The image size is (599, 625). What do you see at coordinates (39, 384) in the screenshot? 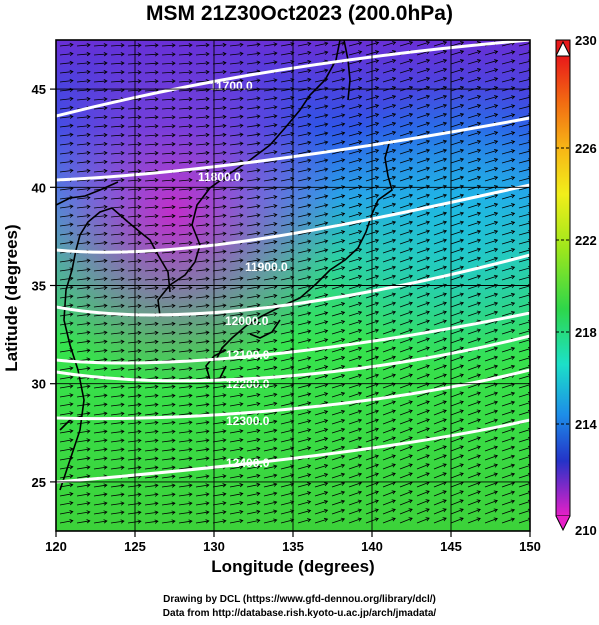
I see `y-tick-label: 30` at bounding box center [39, 384].